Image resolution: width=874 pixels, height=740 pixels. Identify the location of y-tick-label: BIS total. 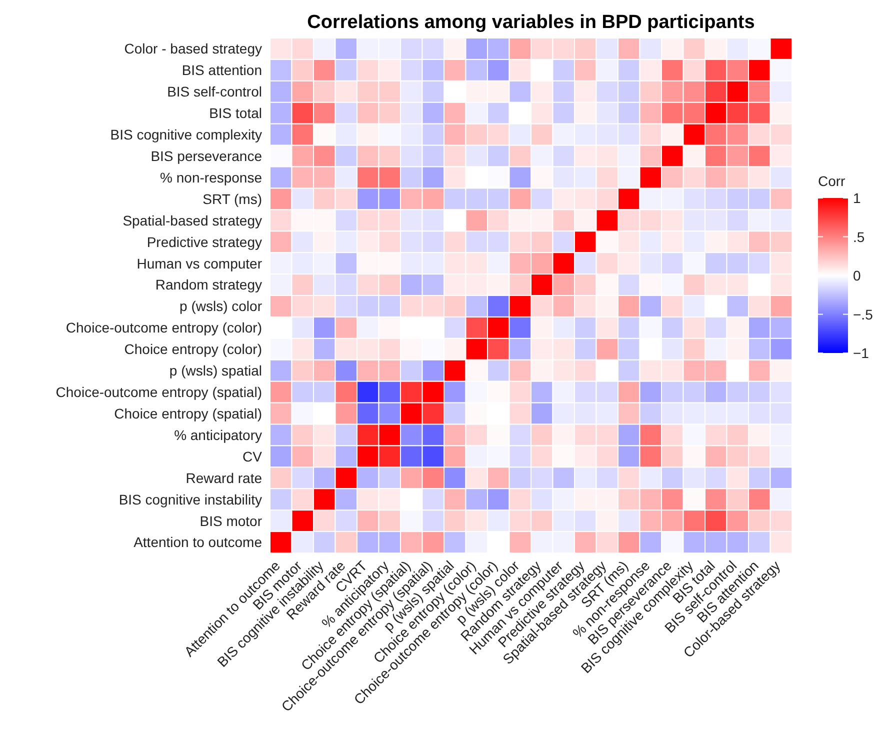
(235, 113).